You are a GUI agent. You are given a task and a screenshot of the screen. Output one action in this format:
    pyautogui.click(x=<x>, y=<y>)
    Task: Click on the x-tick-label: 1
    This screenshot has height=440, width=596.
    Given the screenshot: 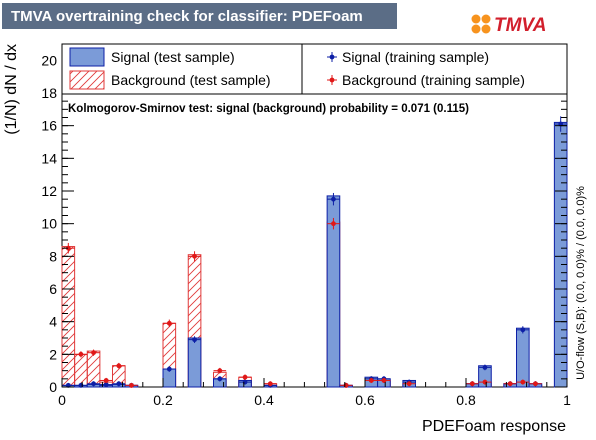 What is the action you would take?
    pyautogui.click(x=567, y=400)
    